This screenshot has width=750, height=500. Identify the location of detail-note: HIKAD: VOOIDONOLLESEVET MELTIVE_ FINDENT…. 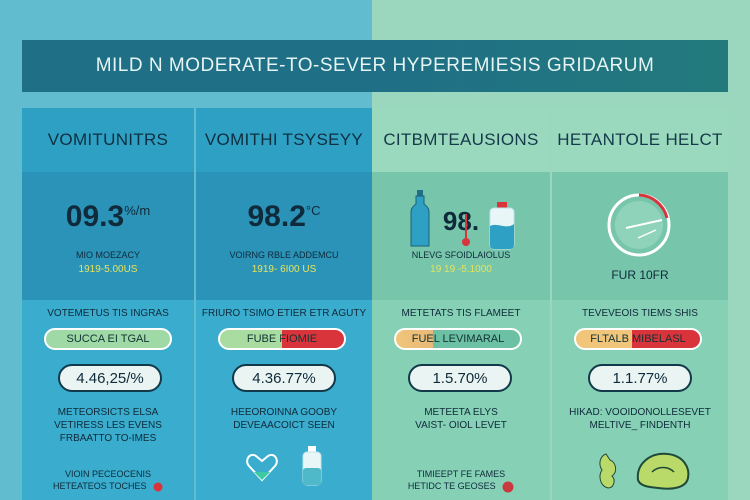
(640, 419).